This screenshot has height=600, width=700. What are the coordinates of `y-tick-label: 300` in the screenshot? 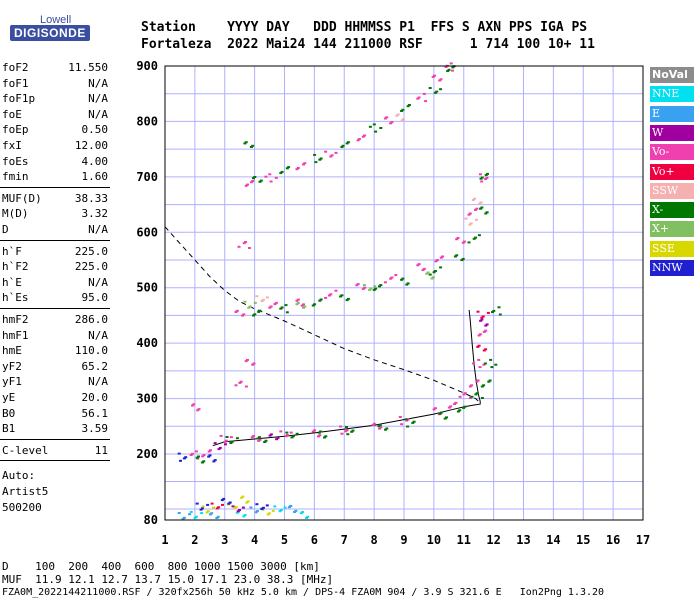 It's located at (147, 399).